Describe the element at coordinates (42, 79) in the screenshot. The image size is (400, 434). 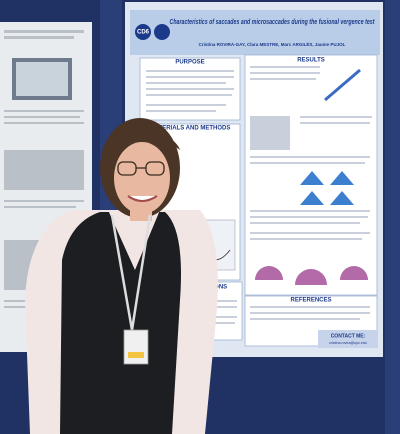
I see `left-poster-photo-inner` at that location.